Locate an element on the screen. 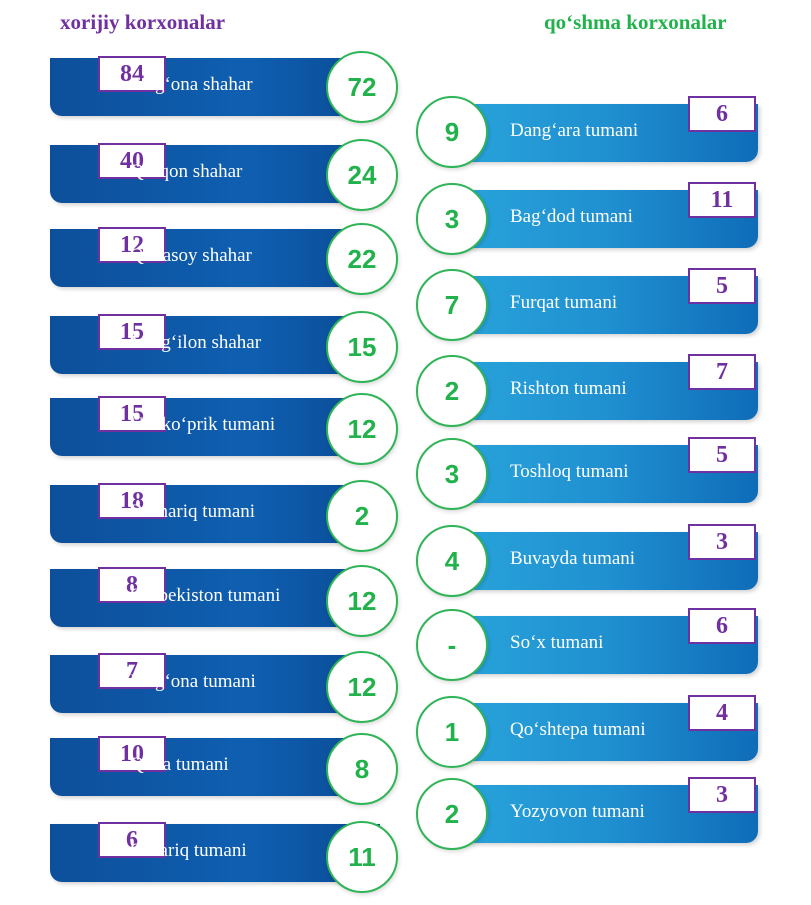 The height and width of the screenshot is (905, 811). joint-count-circle: 24 is located at coordinates (362, 175).